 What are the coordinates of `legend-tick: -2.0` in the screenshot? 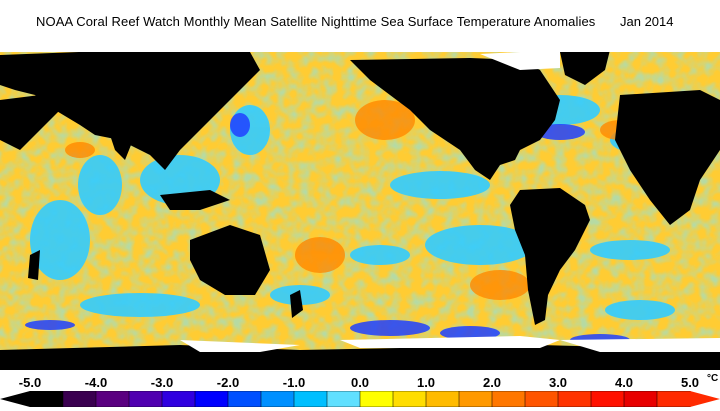 It's located at (228, 382).